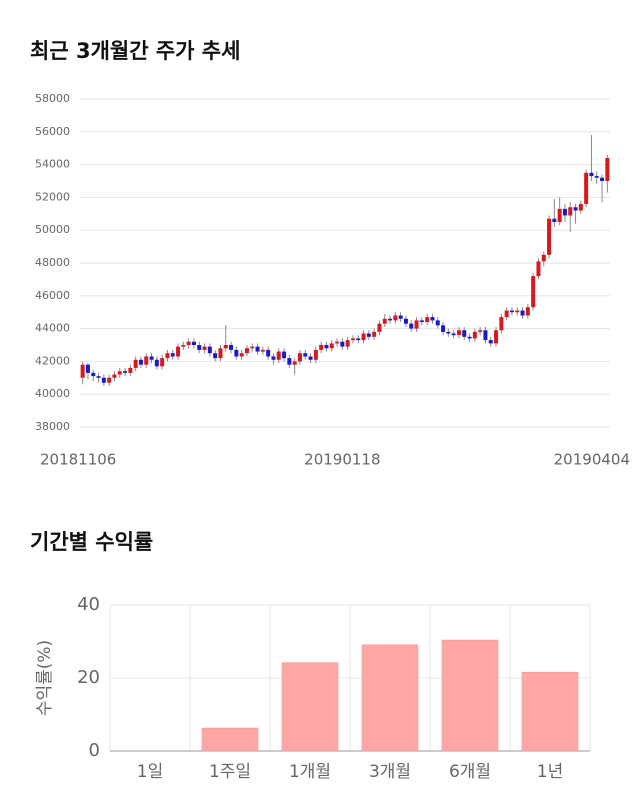 Image resolution: width=640 pixels, height=810 pixels. What do you see at coordinates (310, 772) in the screenshot?
I see `x-tick-label: 1개월` at bounding box center [310, 772].